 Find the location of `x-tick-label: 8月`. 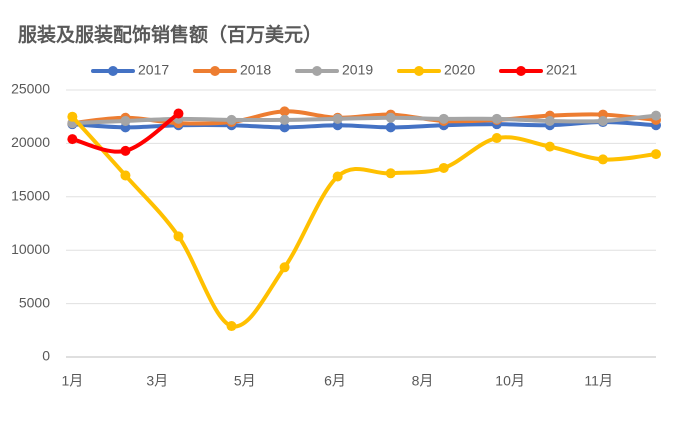

x-tick-label: 8月 is located at coordinates (423, 381).